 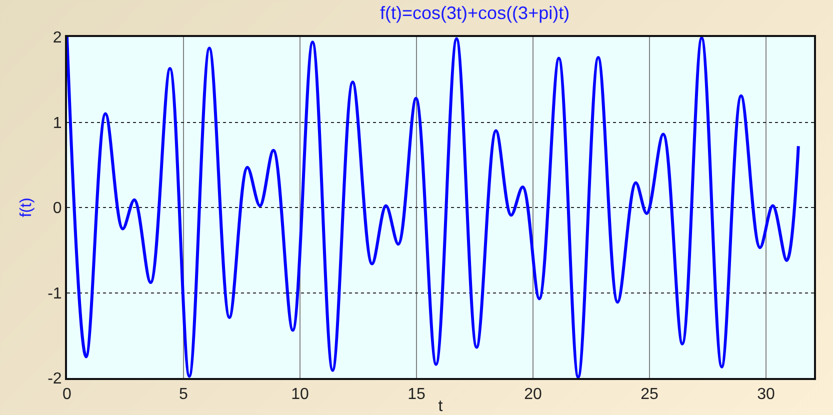 I want to click on y-tick-label: 0, so click(x=57, y=209).